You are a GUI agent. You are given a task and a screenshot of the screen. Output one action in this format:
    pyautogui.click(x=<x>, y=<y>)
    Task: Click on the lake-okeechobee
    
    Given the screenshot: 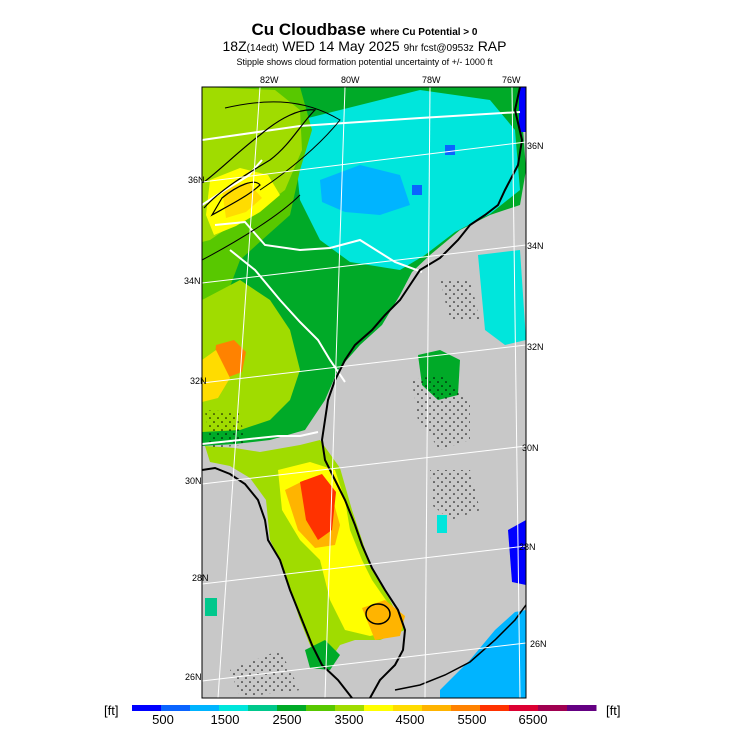 What is the action you would take?
    pyautogui.click(x=378, y=614)
    